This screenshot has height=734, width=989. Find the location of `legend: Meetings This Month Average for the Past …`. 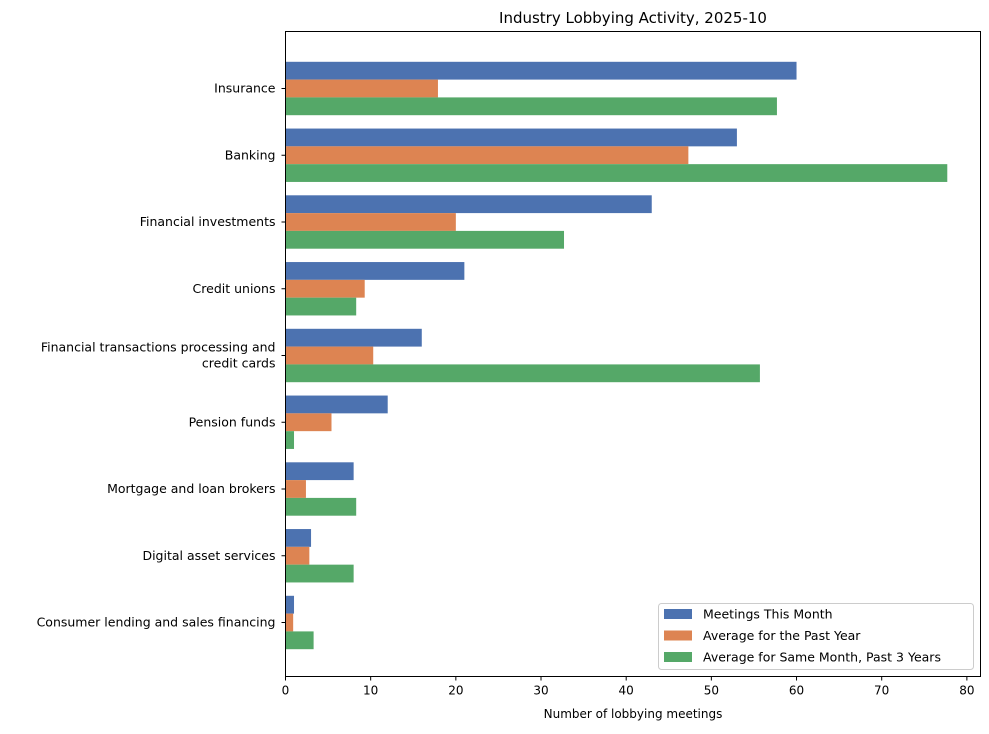

legend: Meetings This Month Average for the Past … is located at coordinates (816, 636).